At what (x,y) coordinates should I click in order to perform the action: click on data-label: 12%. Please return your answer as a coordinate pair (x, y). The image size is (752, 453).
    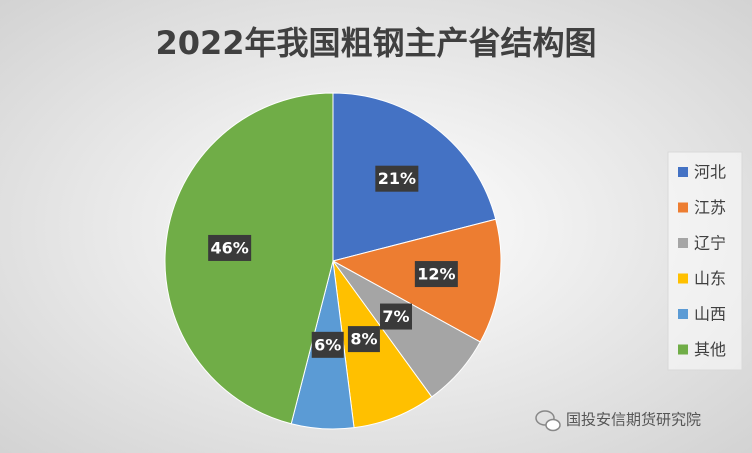
    Looking at the image, I should click on (436, 274).